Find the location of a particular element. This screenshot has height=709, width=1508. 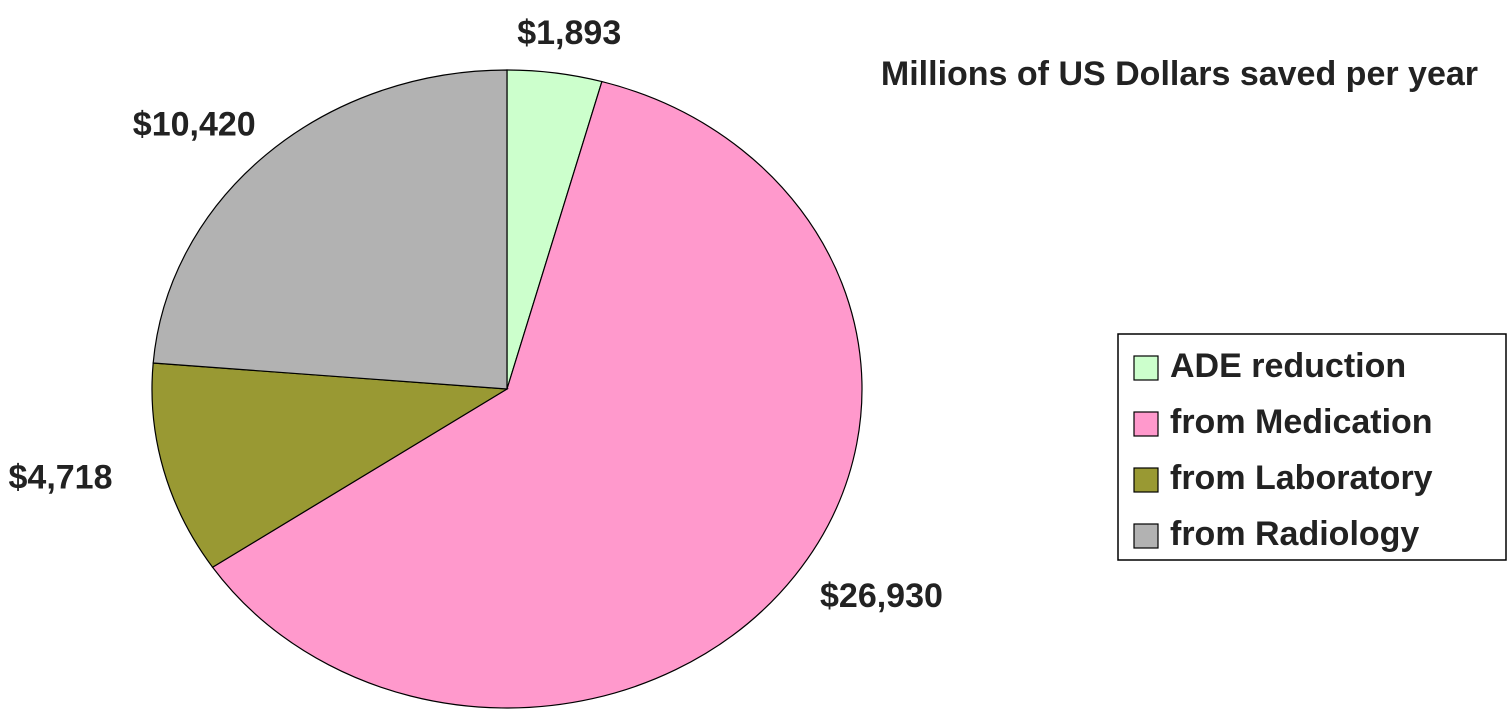

legend-label: ADE reduction is located at coordinates (1288, 366).